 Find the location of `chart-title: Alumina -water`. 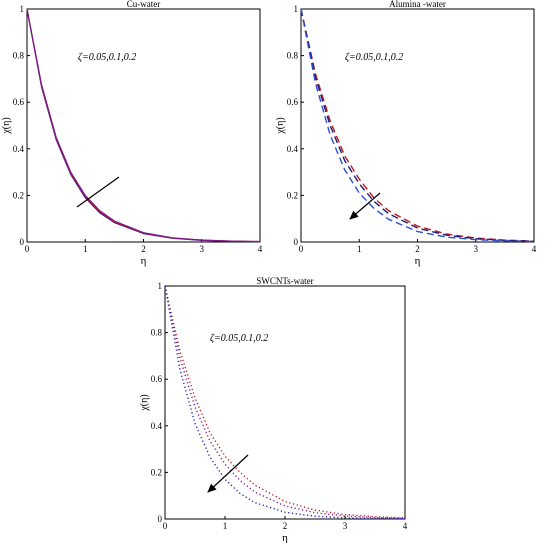

chart-title: Alumina -water is located at coordinates (417, 4).